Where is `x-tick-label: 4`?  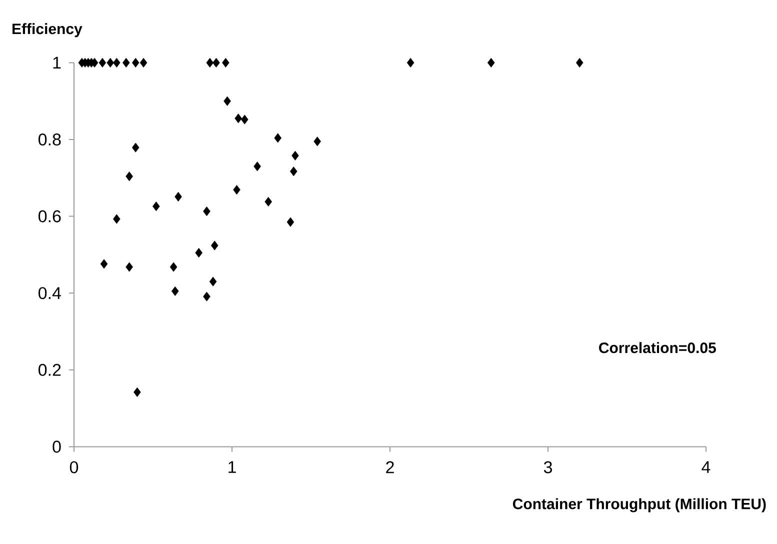
x-tick-label: 4 is located at coordinates (706, 467).